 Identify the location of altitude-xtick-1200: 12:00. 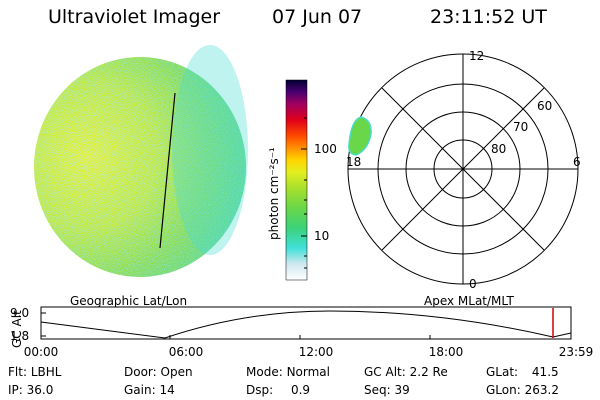
(316, 352).